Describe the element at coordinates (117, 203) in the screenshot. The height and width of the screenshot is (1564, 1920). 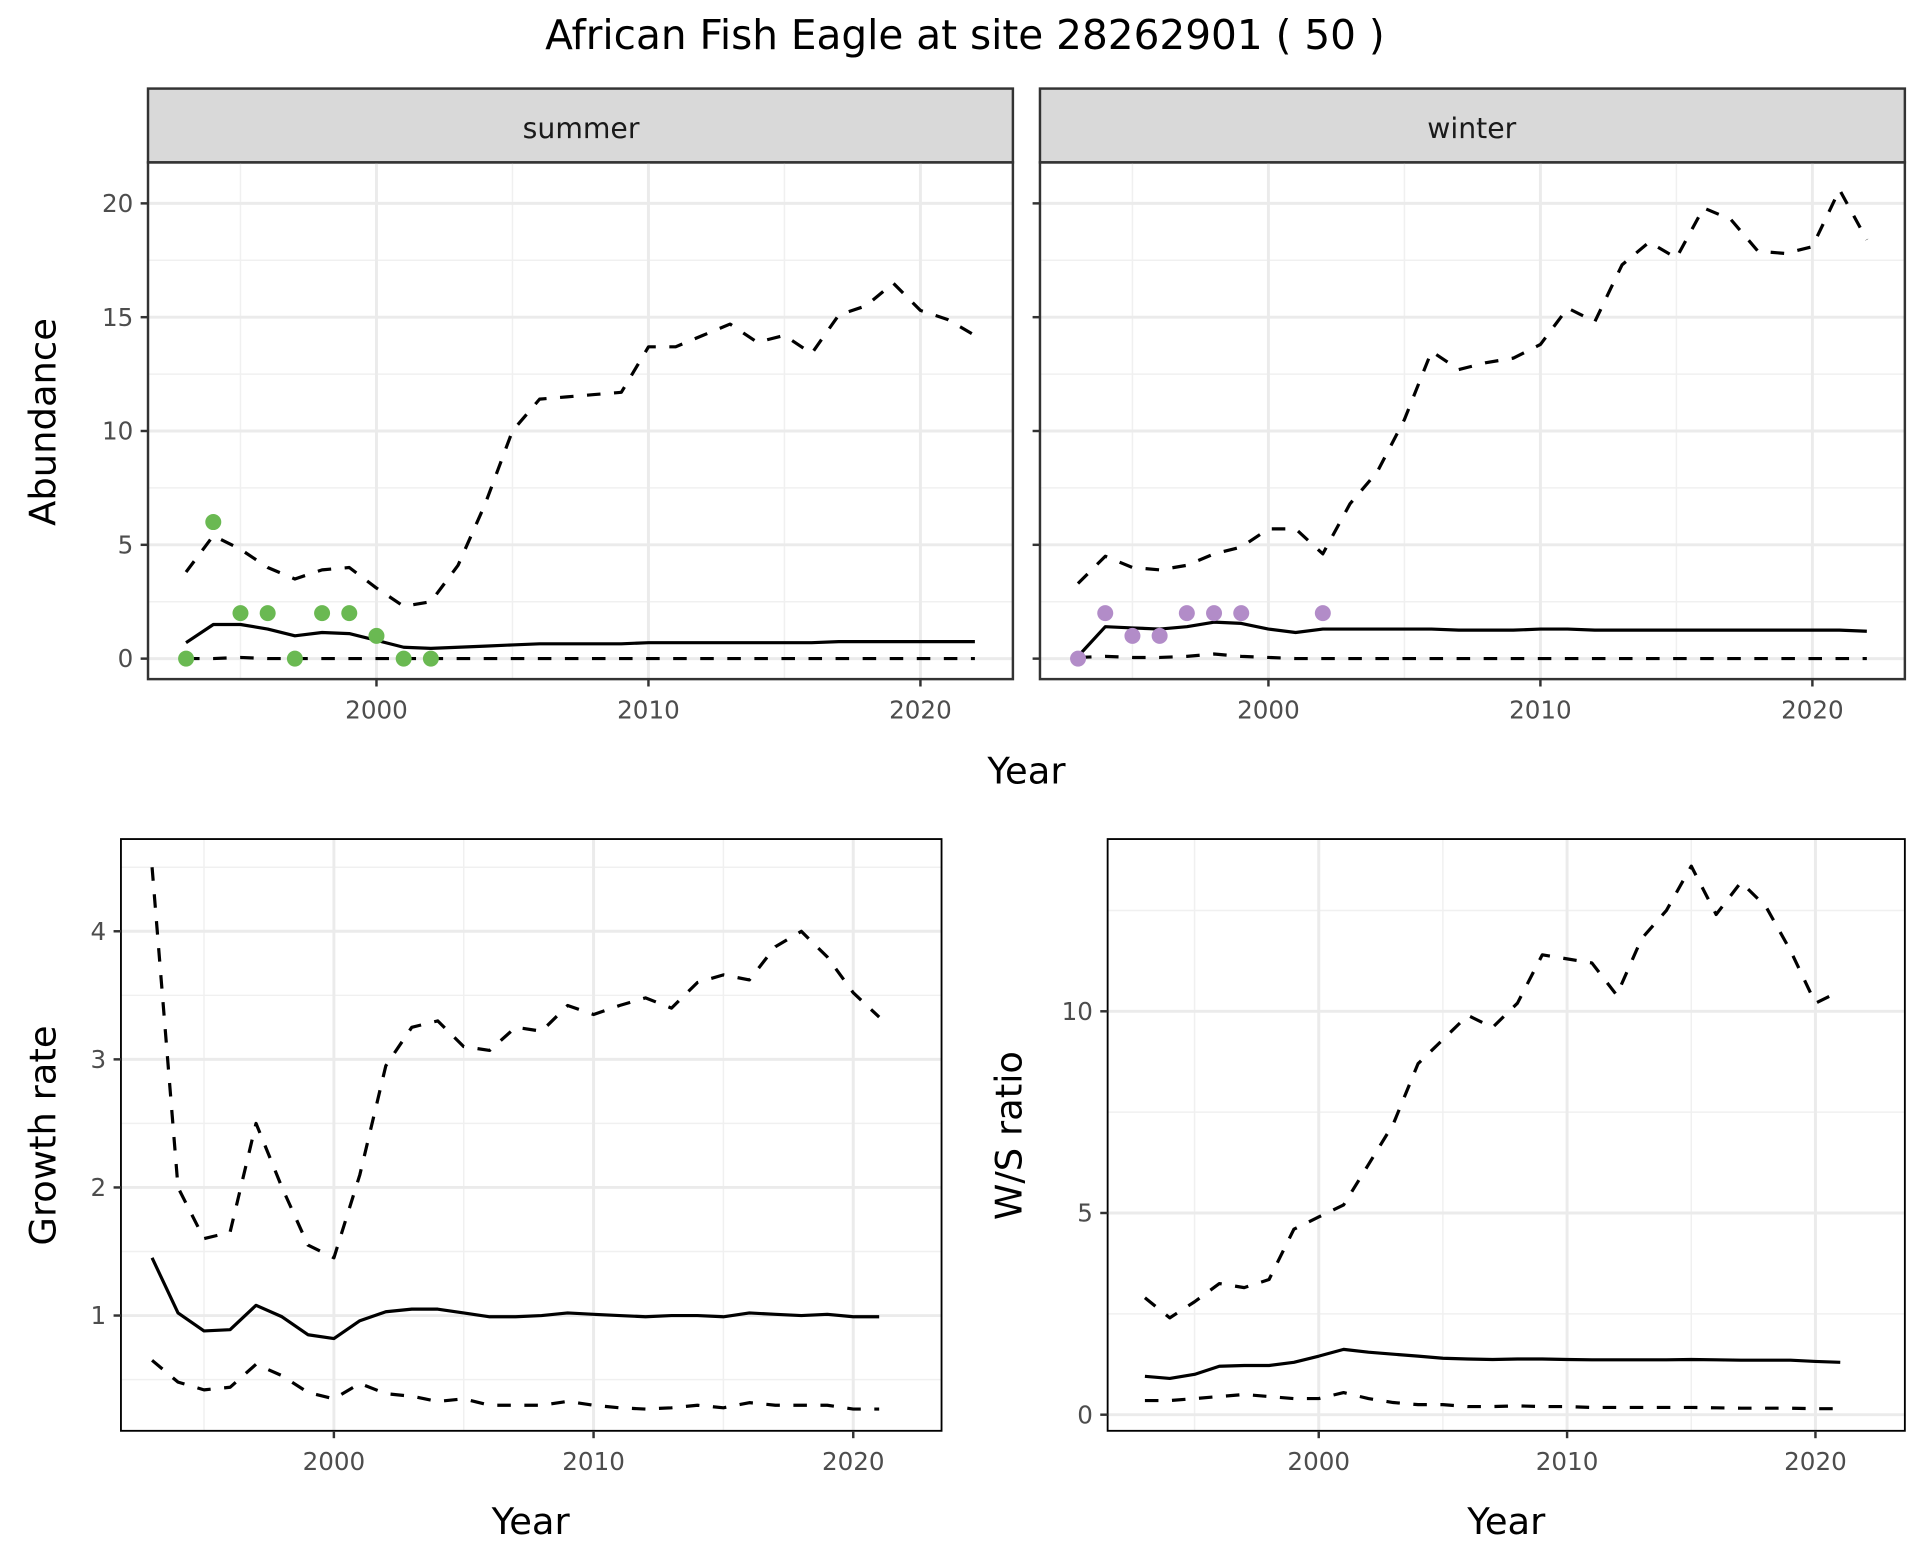
I see `y-tick-label: 20` at that location.